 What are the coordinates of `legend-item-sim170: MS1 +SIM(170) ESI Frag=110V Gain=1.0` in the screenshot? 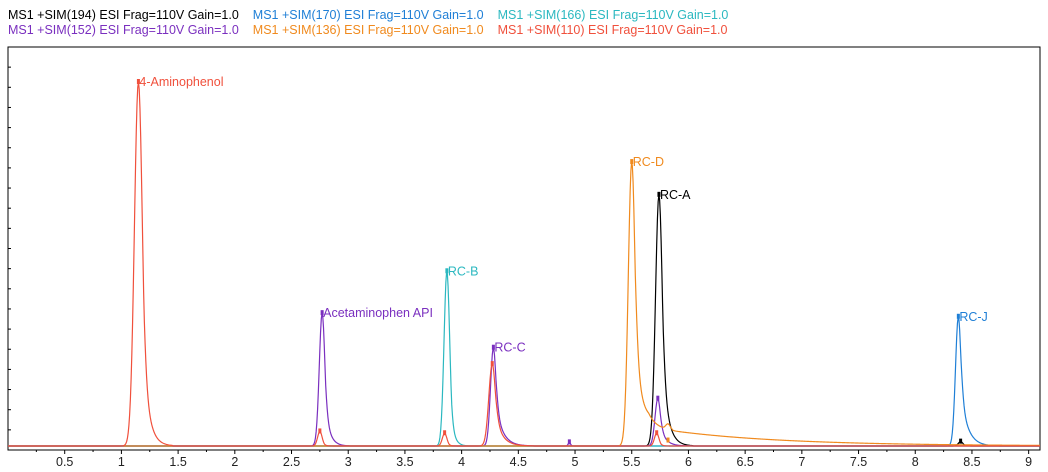 It's located at (368, 15).